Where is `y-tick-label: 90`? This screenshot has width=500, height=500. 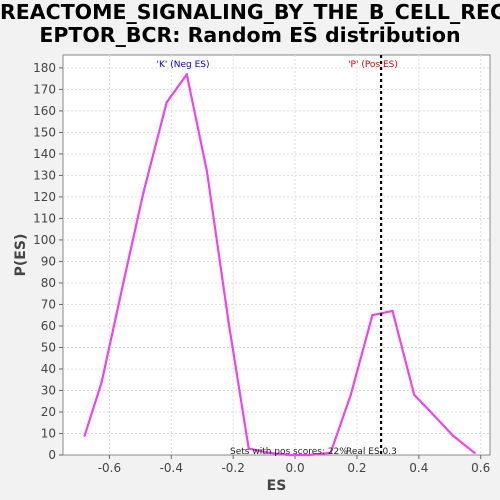
y-tick-label: 90 is located at coordinates (48, 261).